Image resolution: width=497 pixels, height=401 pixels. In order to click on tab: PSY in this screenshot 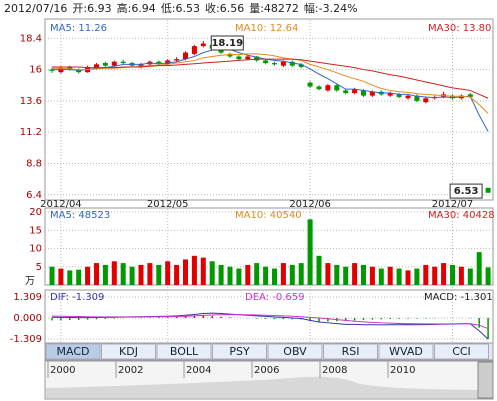, I will do `click(239, 351)`.